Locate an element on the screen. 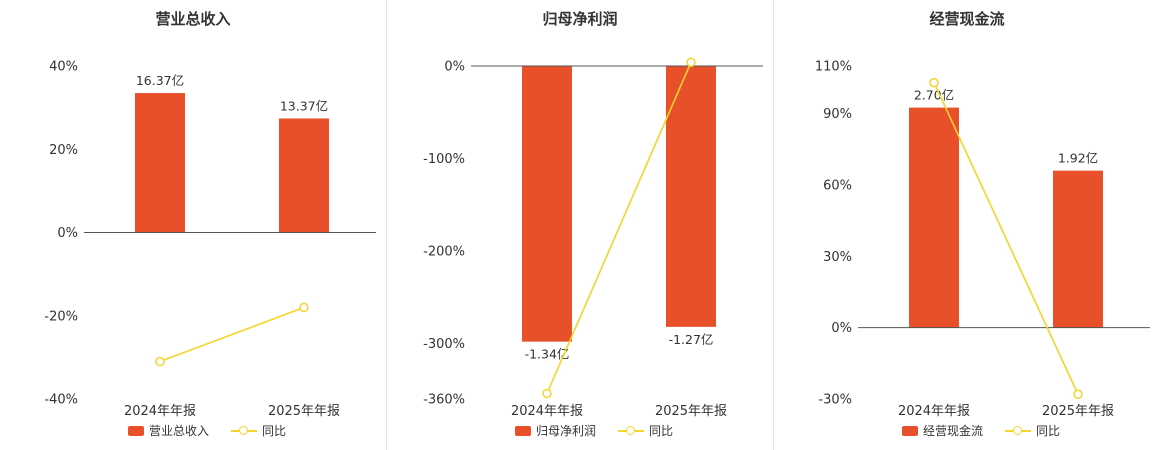 This screenshot has height=450, width=1160. y-tick-label: -200% is located at coordinates (444, 252).